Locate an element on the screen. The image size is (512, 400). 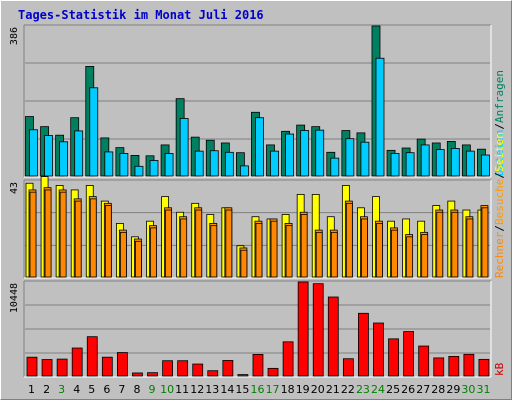
day-label: 18 is located at coordinates (288, 389).